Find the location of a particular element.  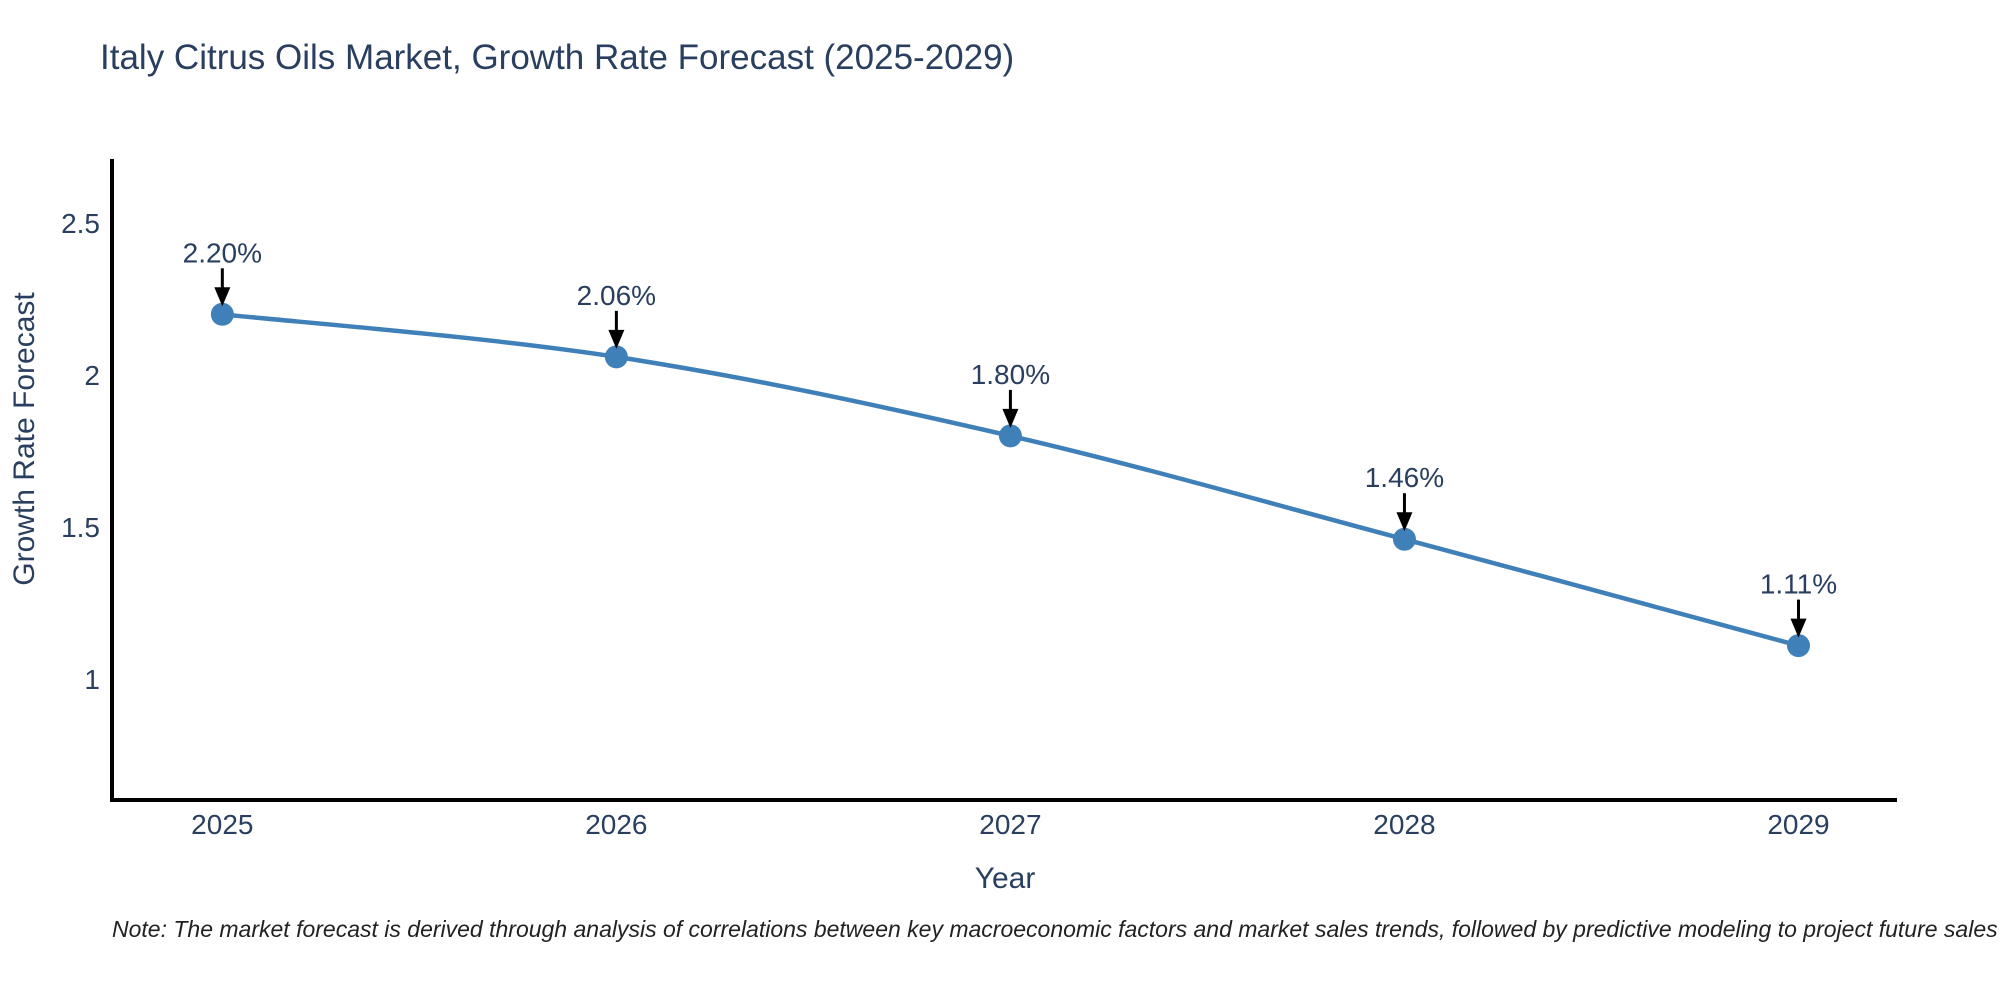

y-tick-label: 1.5 is located at coordinates (80, 527).